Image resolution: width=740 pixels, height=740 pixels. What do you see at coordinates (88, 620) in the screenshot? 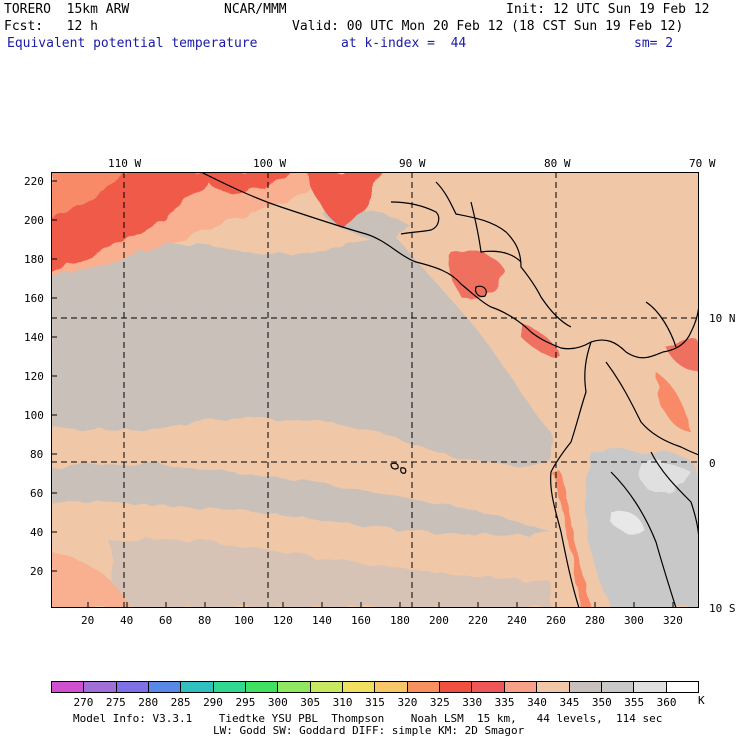
I see `x-tick-label: 20` at bounding box center [88, 620].